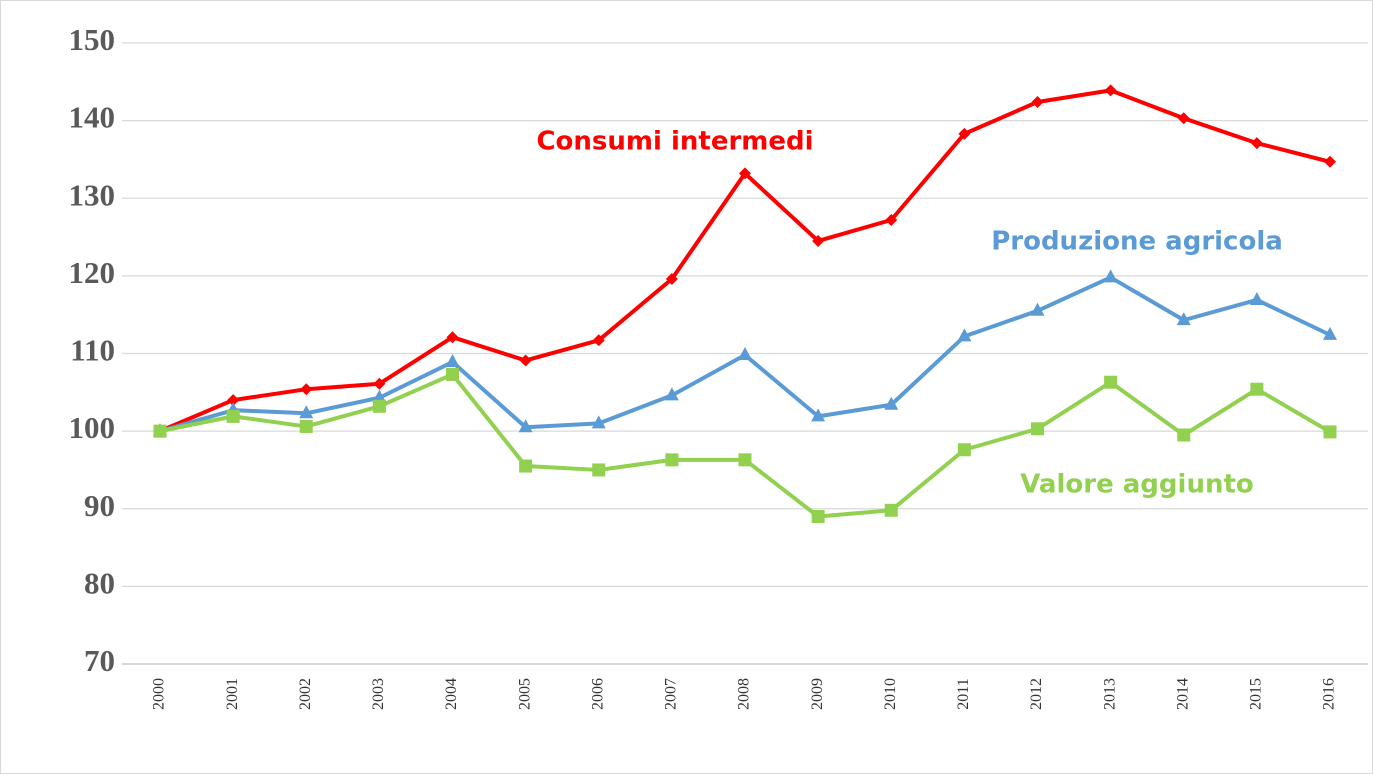 This screenshot has width=1373, height=774. What do you see at coordinates (232, 694) in the screenshot?
I see `x-tick-label: 2001` at bounding box center [232, 694].